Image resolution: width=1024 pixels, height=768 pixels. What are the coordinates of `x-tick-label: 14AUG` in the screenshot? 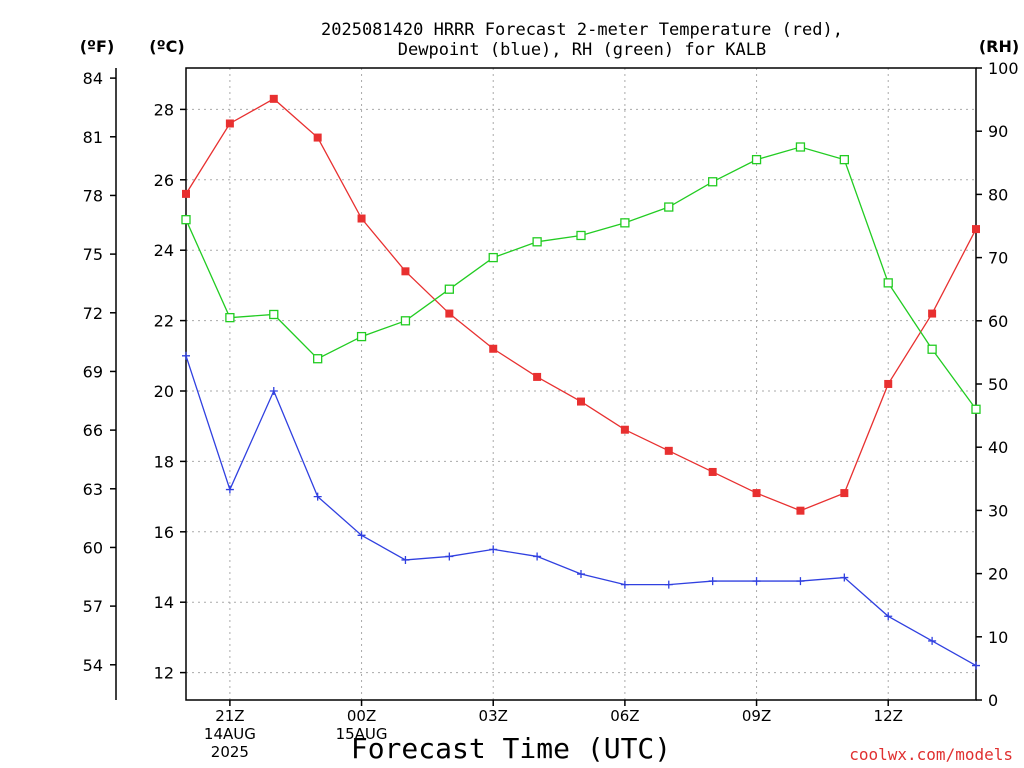 It's located at (230, 734).